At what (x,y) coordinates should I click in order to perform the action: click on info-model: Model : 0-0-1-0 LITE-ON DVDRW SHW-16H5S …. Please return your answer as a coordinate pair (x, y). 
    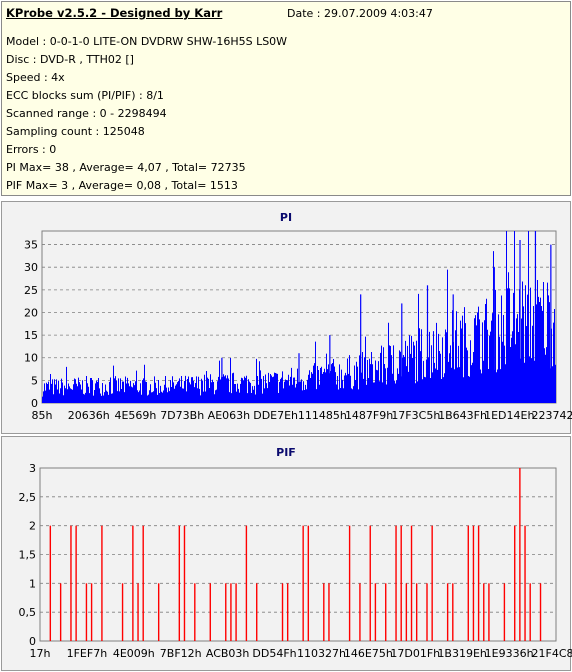
    Looking at the image, I should click on (147, 41).